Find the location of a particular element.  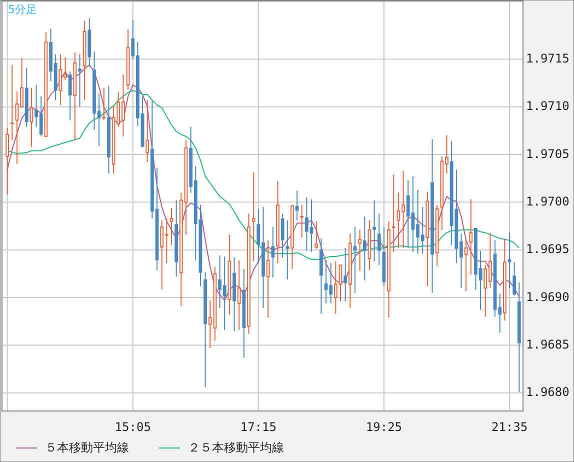

xtick: 21:35 is located at coordinates (509, 427).